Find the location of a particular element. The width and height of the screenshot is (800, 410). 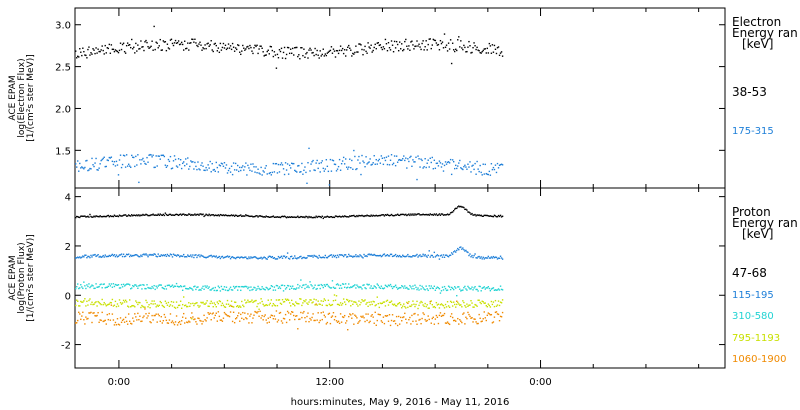

y-axis-label: [1/(cm²s ster MeV)] is located at coordinates (31, 277).